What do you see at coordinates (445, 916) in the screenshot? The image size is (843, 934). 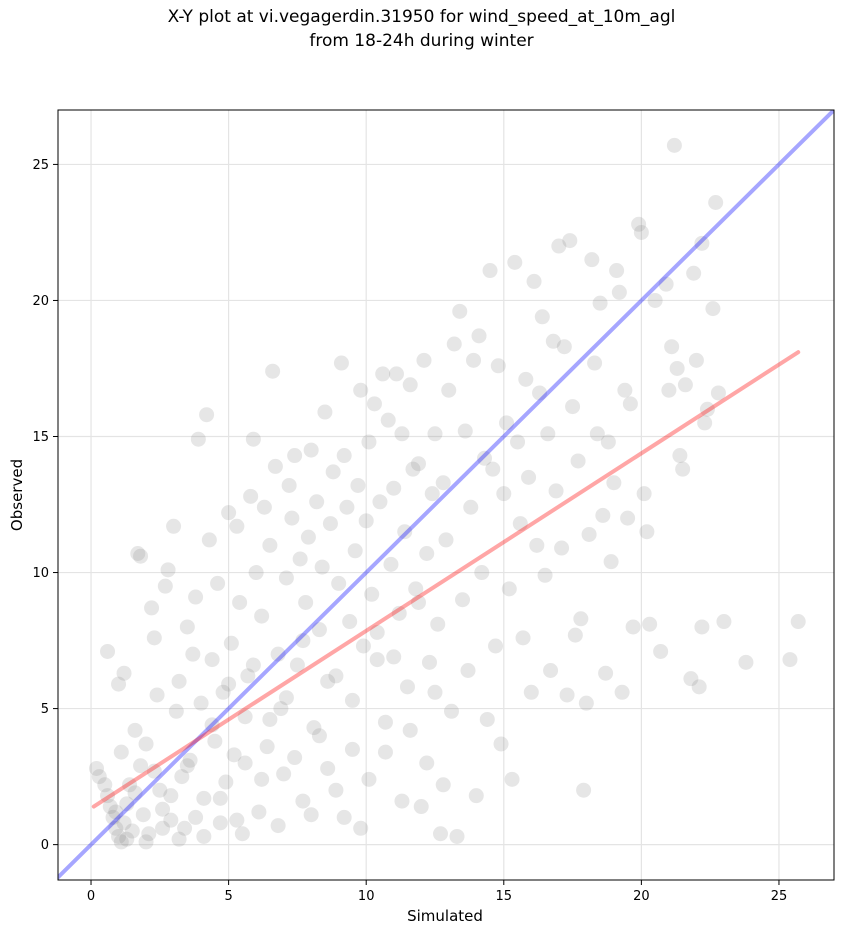 I see `x-axis-label: Simulated` at bounding box center [445, 916].